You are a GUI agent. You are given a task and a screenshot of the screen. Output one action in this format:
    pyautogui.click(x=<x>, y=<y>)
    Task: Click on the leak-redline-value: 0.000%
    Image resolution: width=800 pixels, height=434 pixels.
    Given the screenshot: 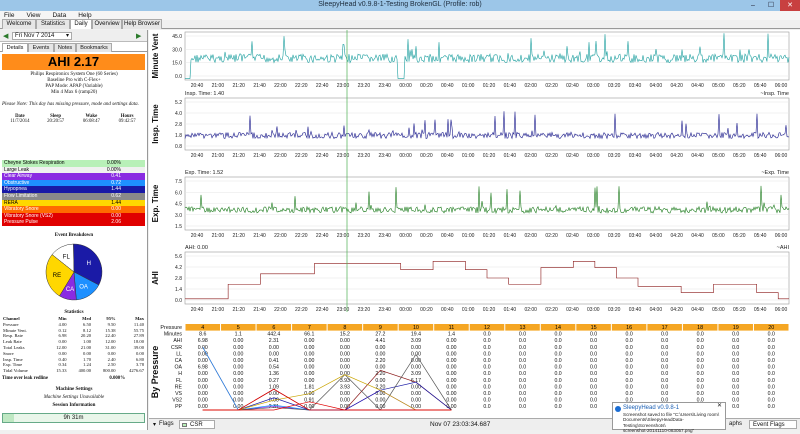 What is the action you would take?
    pyautogui.click(x=117, y=378)
    